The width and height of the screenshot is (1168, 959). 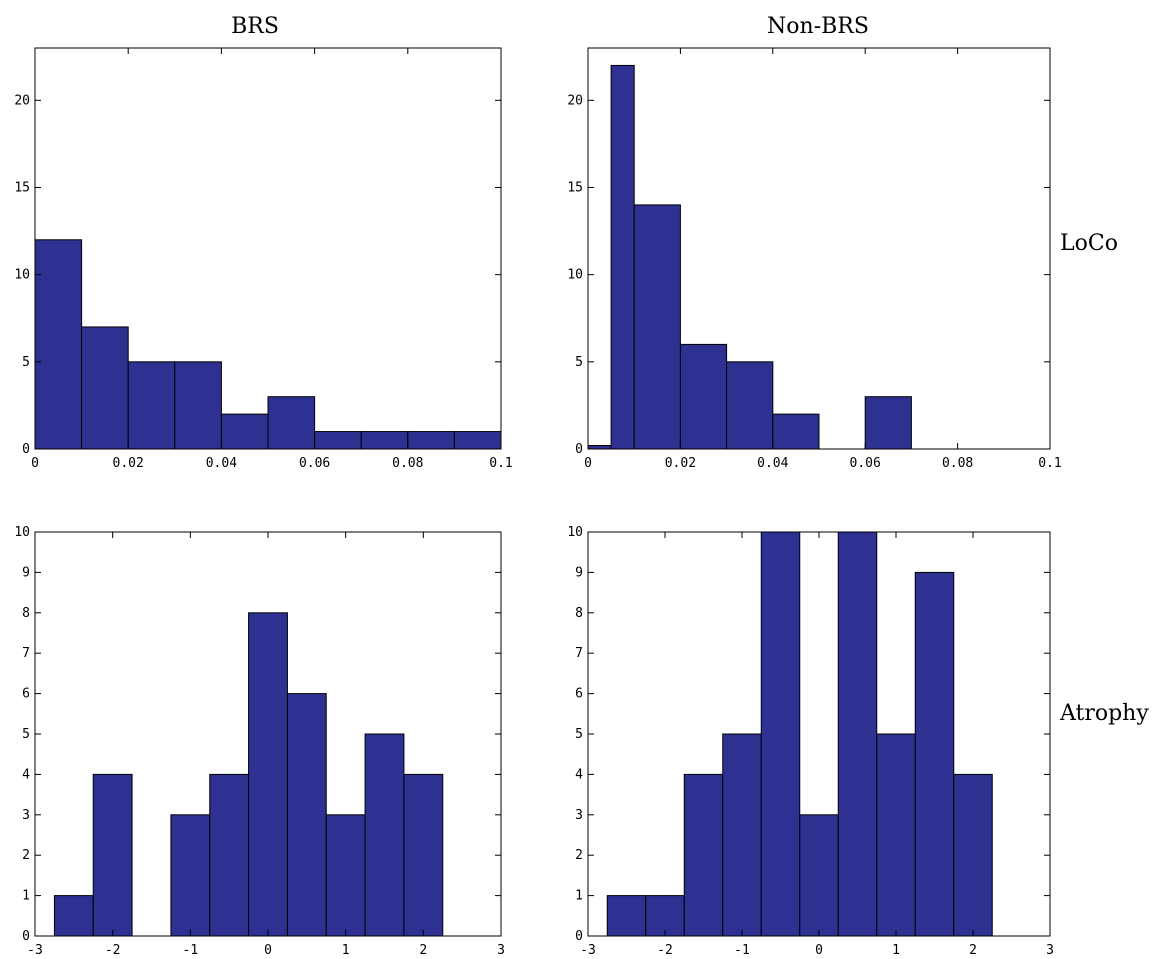 I want to click on y-tick-label-non-brs-atrophy-1: 1, so click(x=579, y=896).